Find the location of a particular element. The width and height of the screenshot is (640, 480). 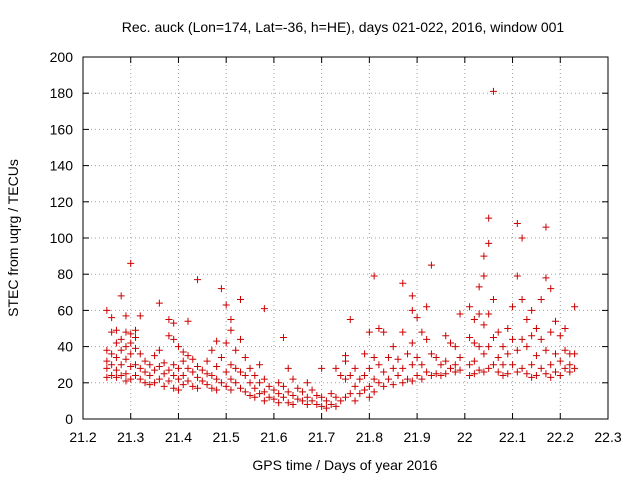

y-tick-label: 180 is located at coordinates (62, 93).